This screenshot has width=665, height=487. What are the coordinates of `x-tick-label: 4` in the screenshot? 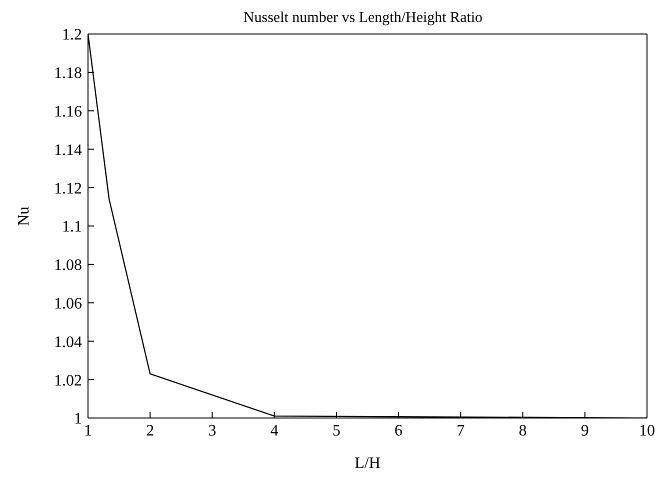 It's located at (274, 431).